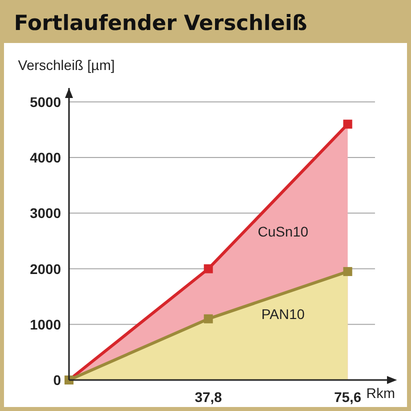 The width and height of the screenshot is (411, 411). Describe the element at coordinates (283, 314) in the screenshot. I see `series-label: PAN10` at that location.